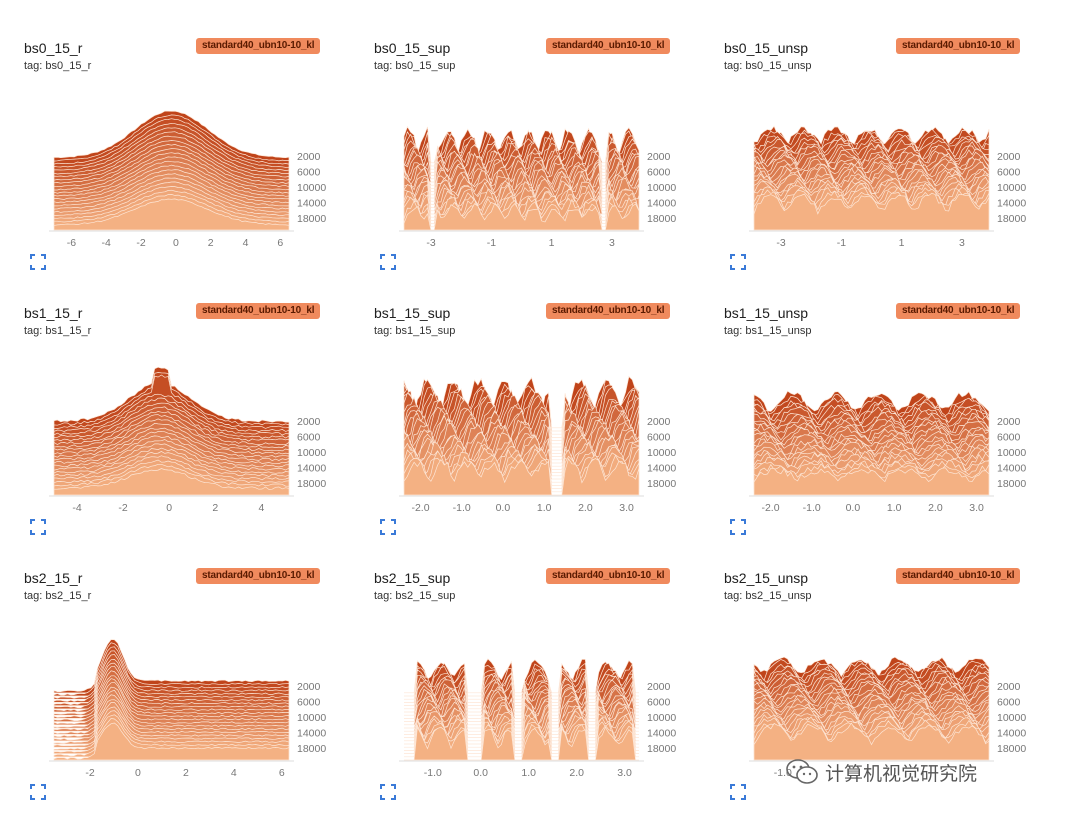 Image resolution: width=1080 pixels, height=835 pixels. I want to click on watermark: 计算机视觉研究院, so click(881, 772).